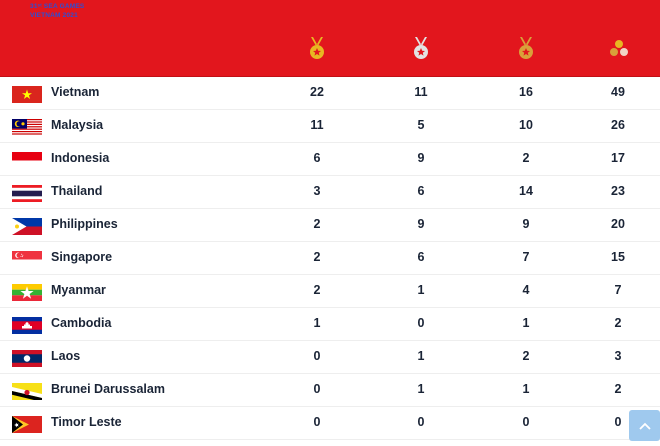  Describe the element at coordinates (75, 92) in the screenshot. I see `country-name: Vietnam` at that location.